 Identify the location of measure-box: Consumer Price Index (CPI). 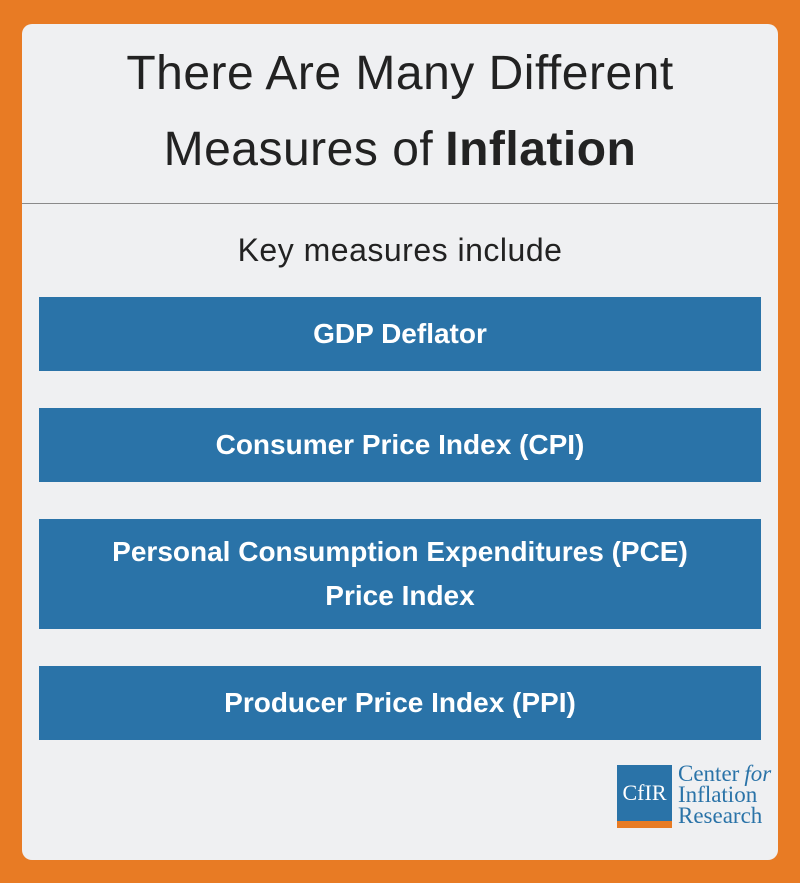
(400, 445).